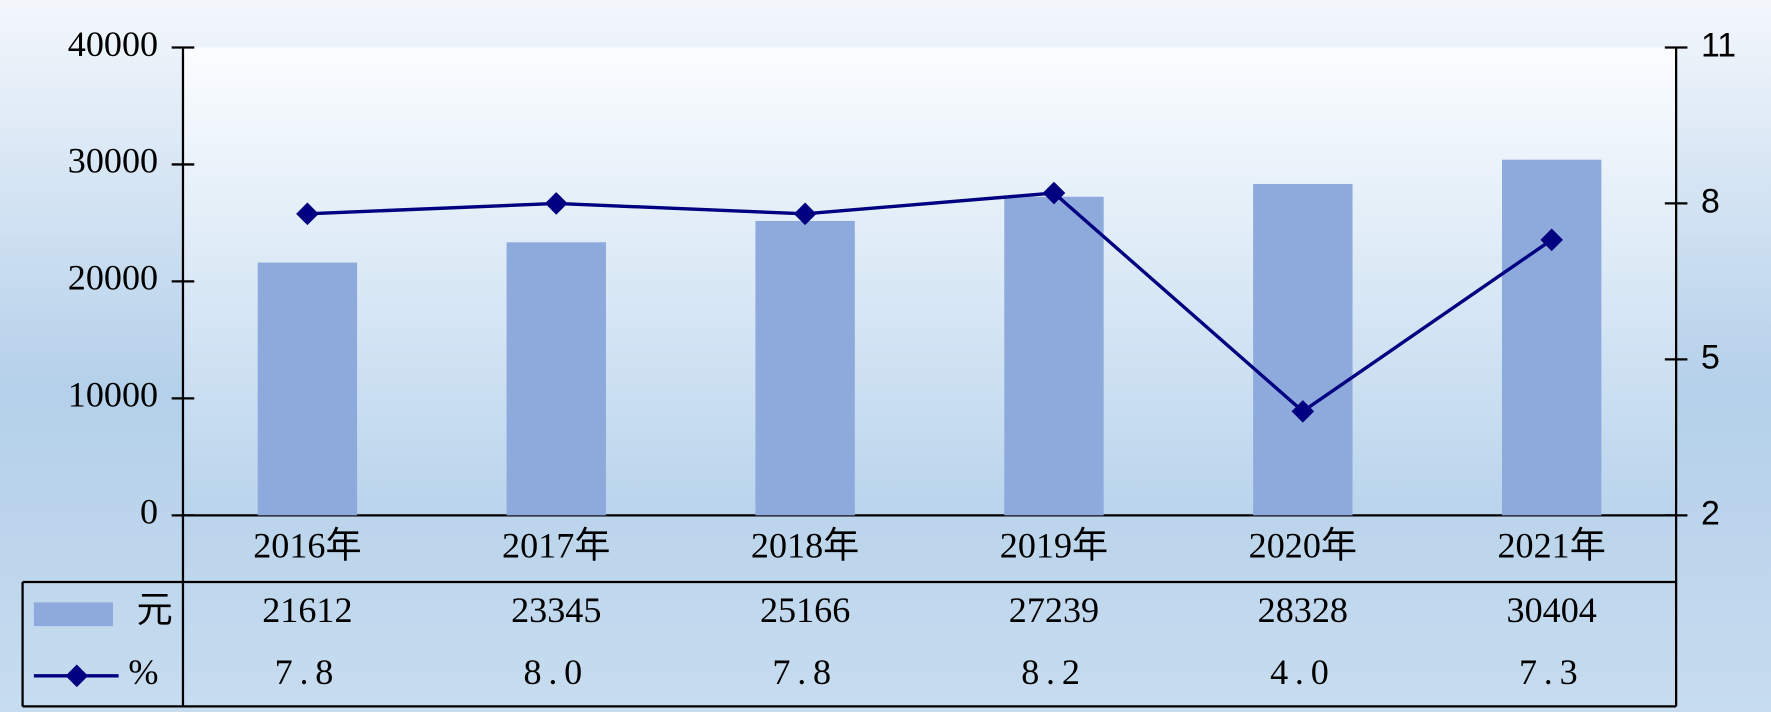 This screenshot has height=712, width=1771. Describe the element at coordinates (1303, 546) in the screenshot. I see `x-tick-label: 2020年` at that location.